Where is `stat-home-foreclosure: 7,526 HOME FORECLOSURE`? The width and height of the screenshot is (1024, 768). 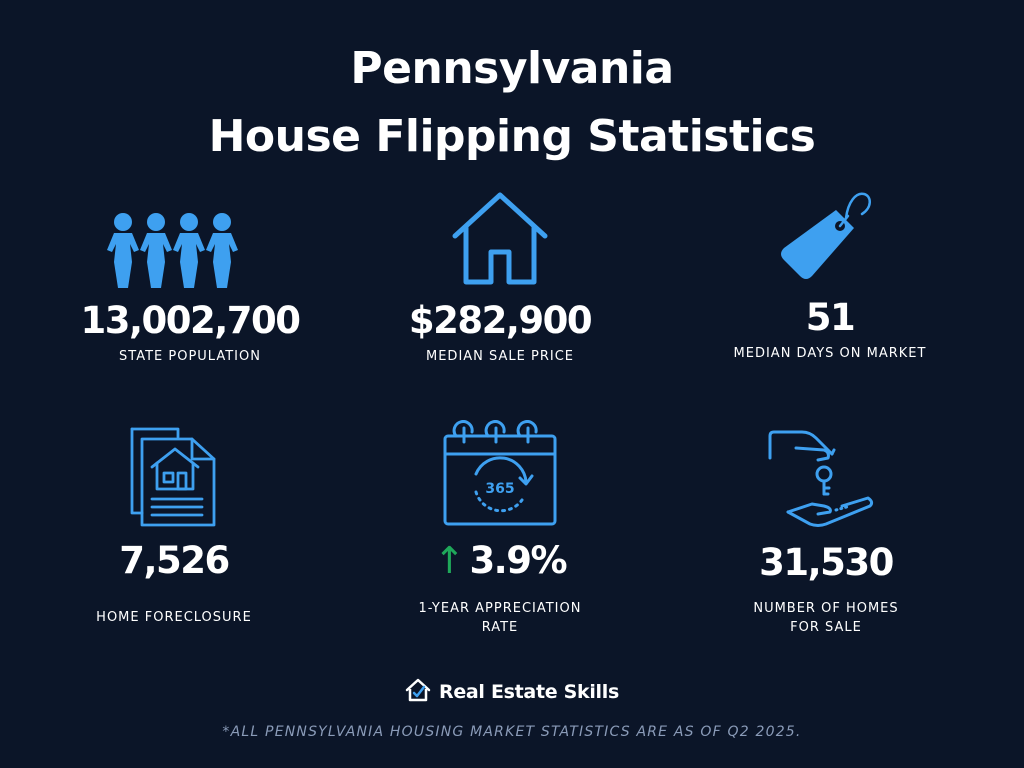 stat-home-foreclosure: 7,526 HOME FORECLOSURE is located at coordinates (174, 527).